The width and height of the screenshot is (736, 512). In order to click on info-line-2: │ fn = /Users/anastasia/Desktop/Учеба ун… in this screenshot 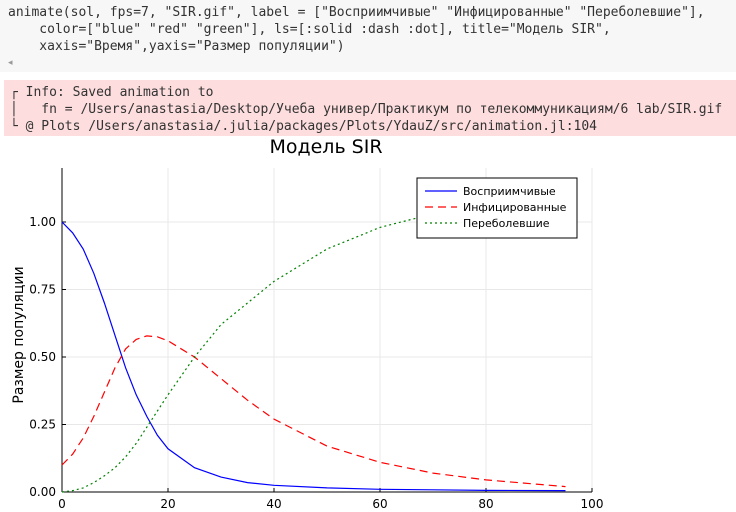, I will do `click(366, 109)`.